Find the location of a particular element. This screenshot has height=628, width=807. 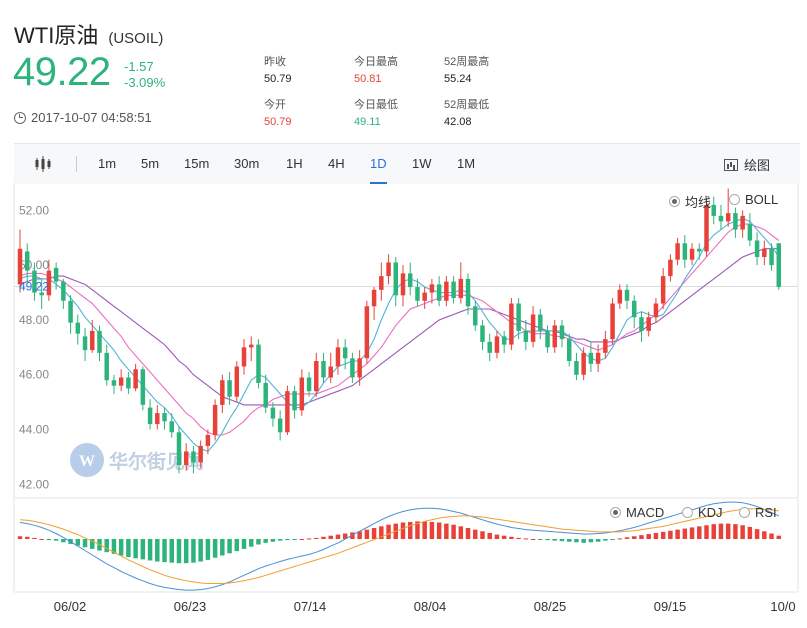

y-tick-label: 48.00 is located at coordinates (34, 320).